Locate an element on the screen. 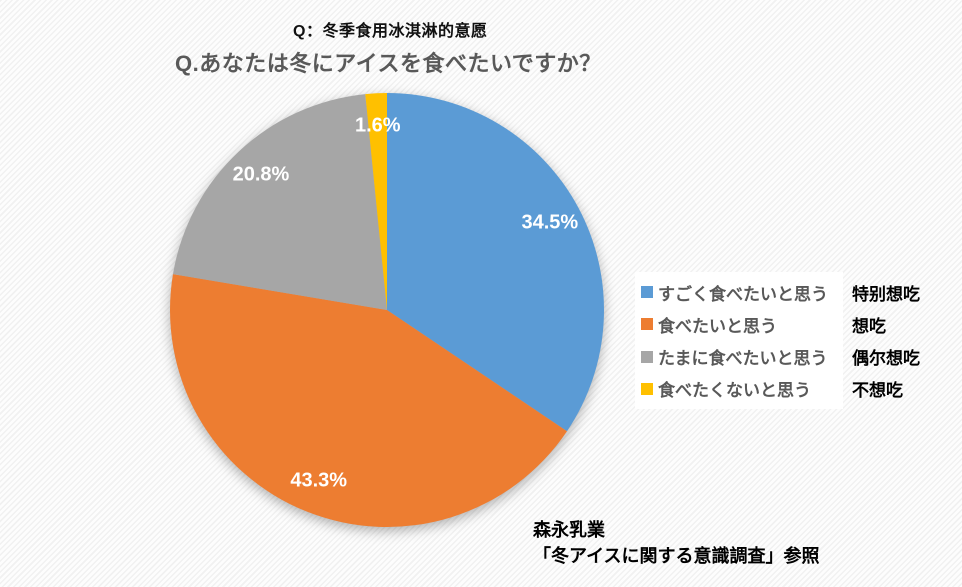 The image size is (962, 587). legend-translation-label: 偶尔想吃 is located at coordinates (886, 359).